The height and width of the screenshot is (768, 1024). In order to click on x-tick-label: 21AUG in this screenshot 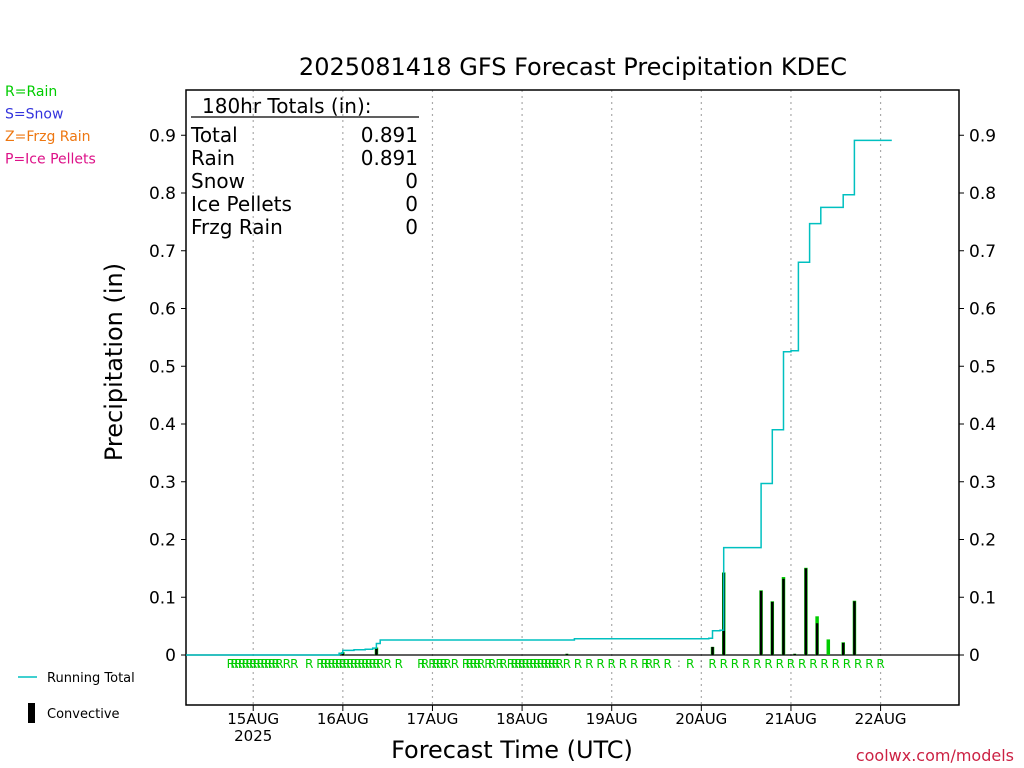, I will do `click(791, 719)`.